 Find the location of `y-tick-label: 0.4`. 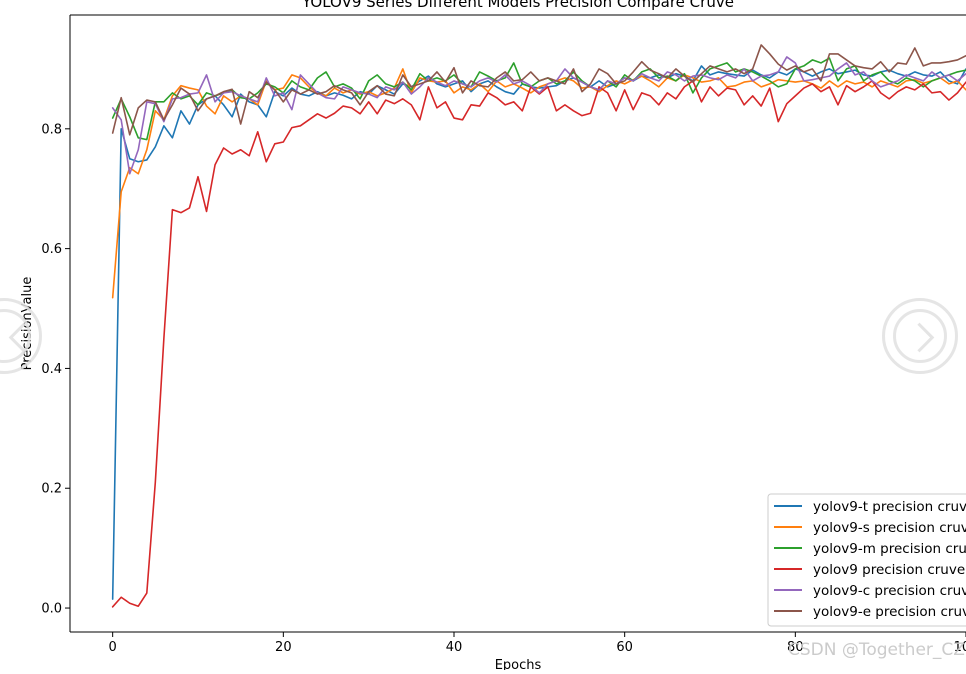

y-tick-label: 0.4 is located at coordinates (51, 369).